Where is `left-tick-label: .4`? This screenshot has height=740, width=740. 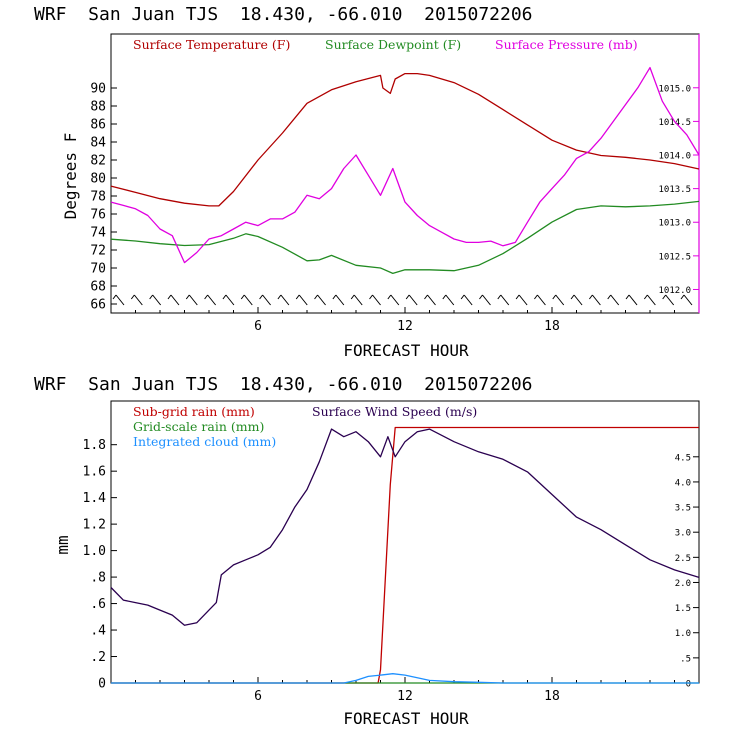
left-tick-label: .4 is located at coordinates (98, 631).